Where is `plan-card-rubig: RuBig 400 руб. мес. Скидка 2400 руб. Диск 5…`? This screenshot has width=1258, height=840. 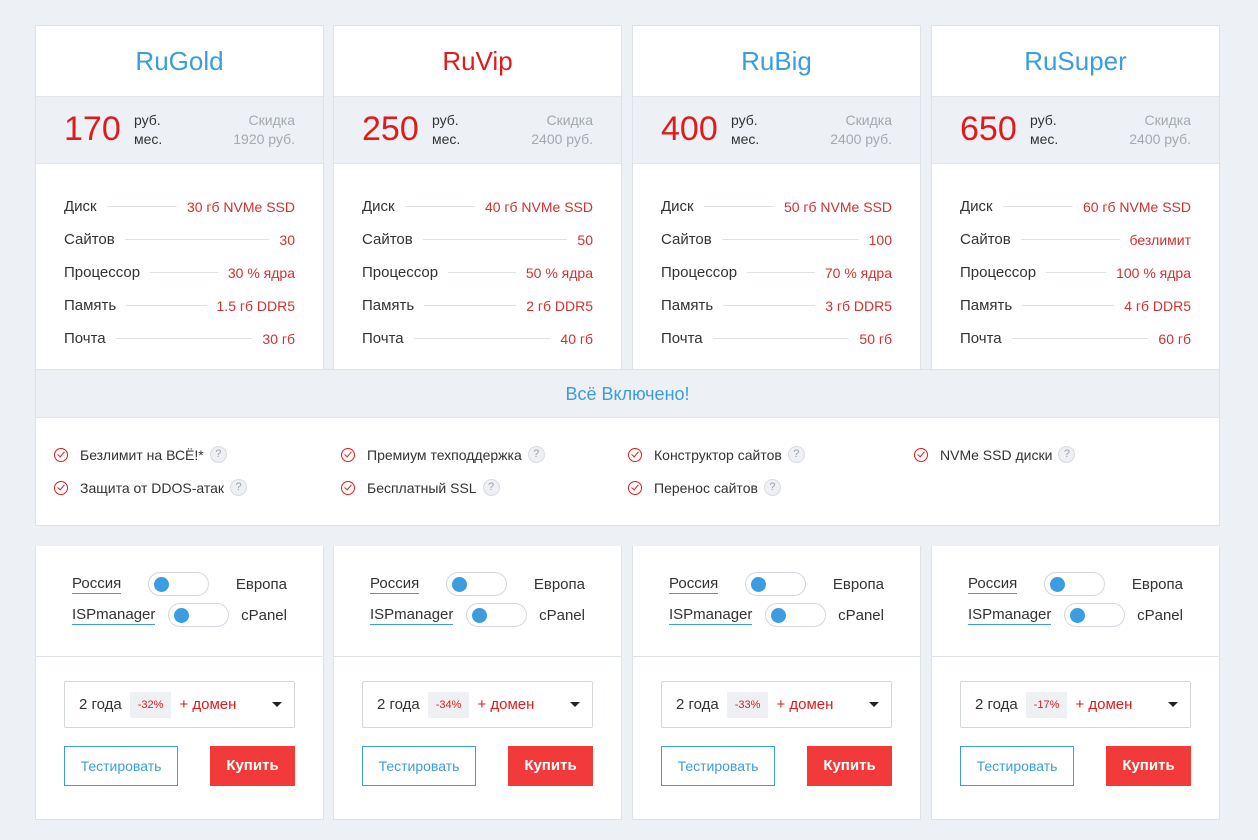
plan-card-rubig: RuBig 400 руб. мес. Скидка 2400 руб. Диск 5… is located at coordinates (776, 197).